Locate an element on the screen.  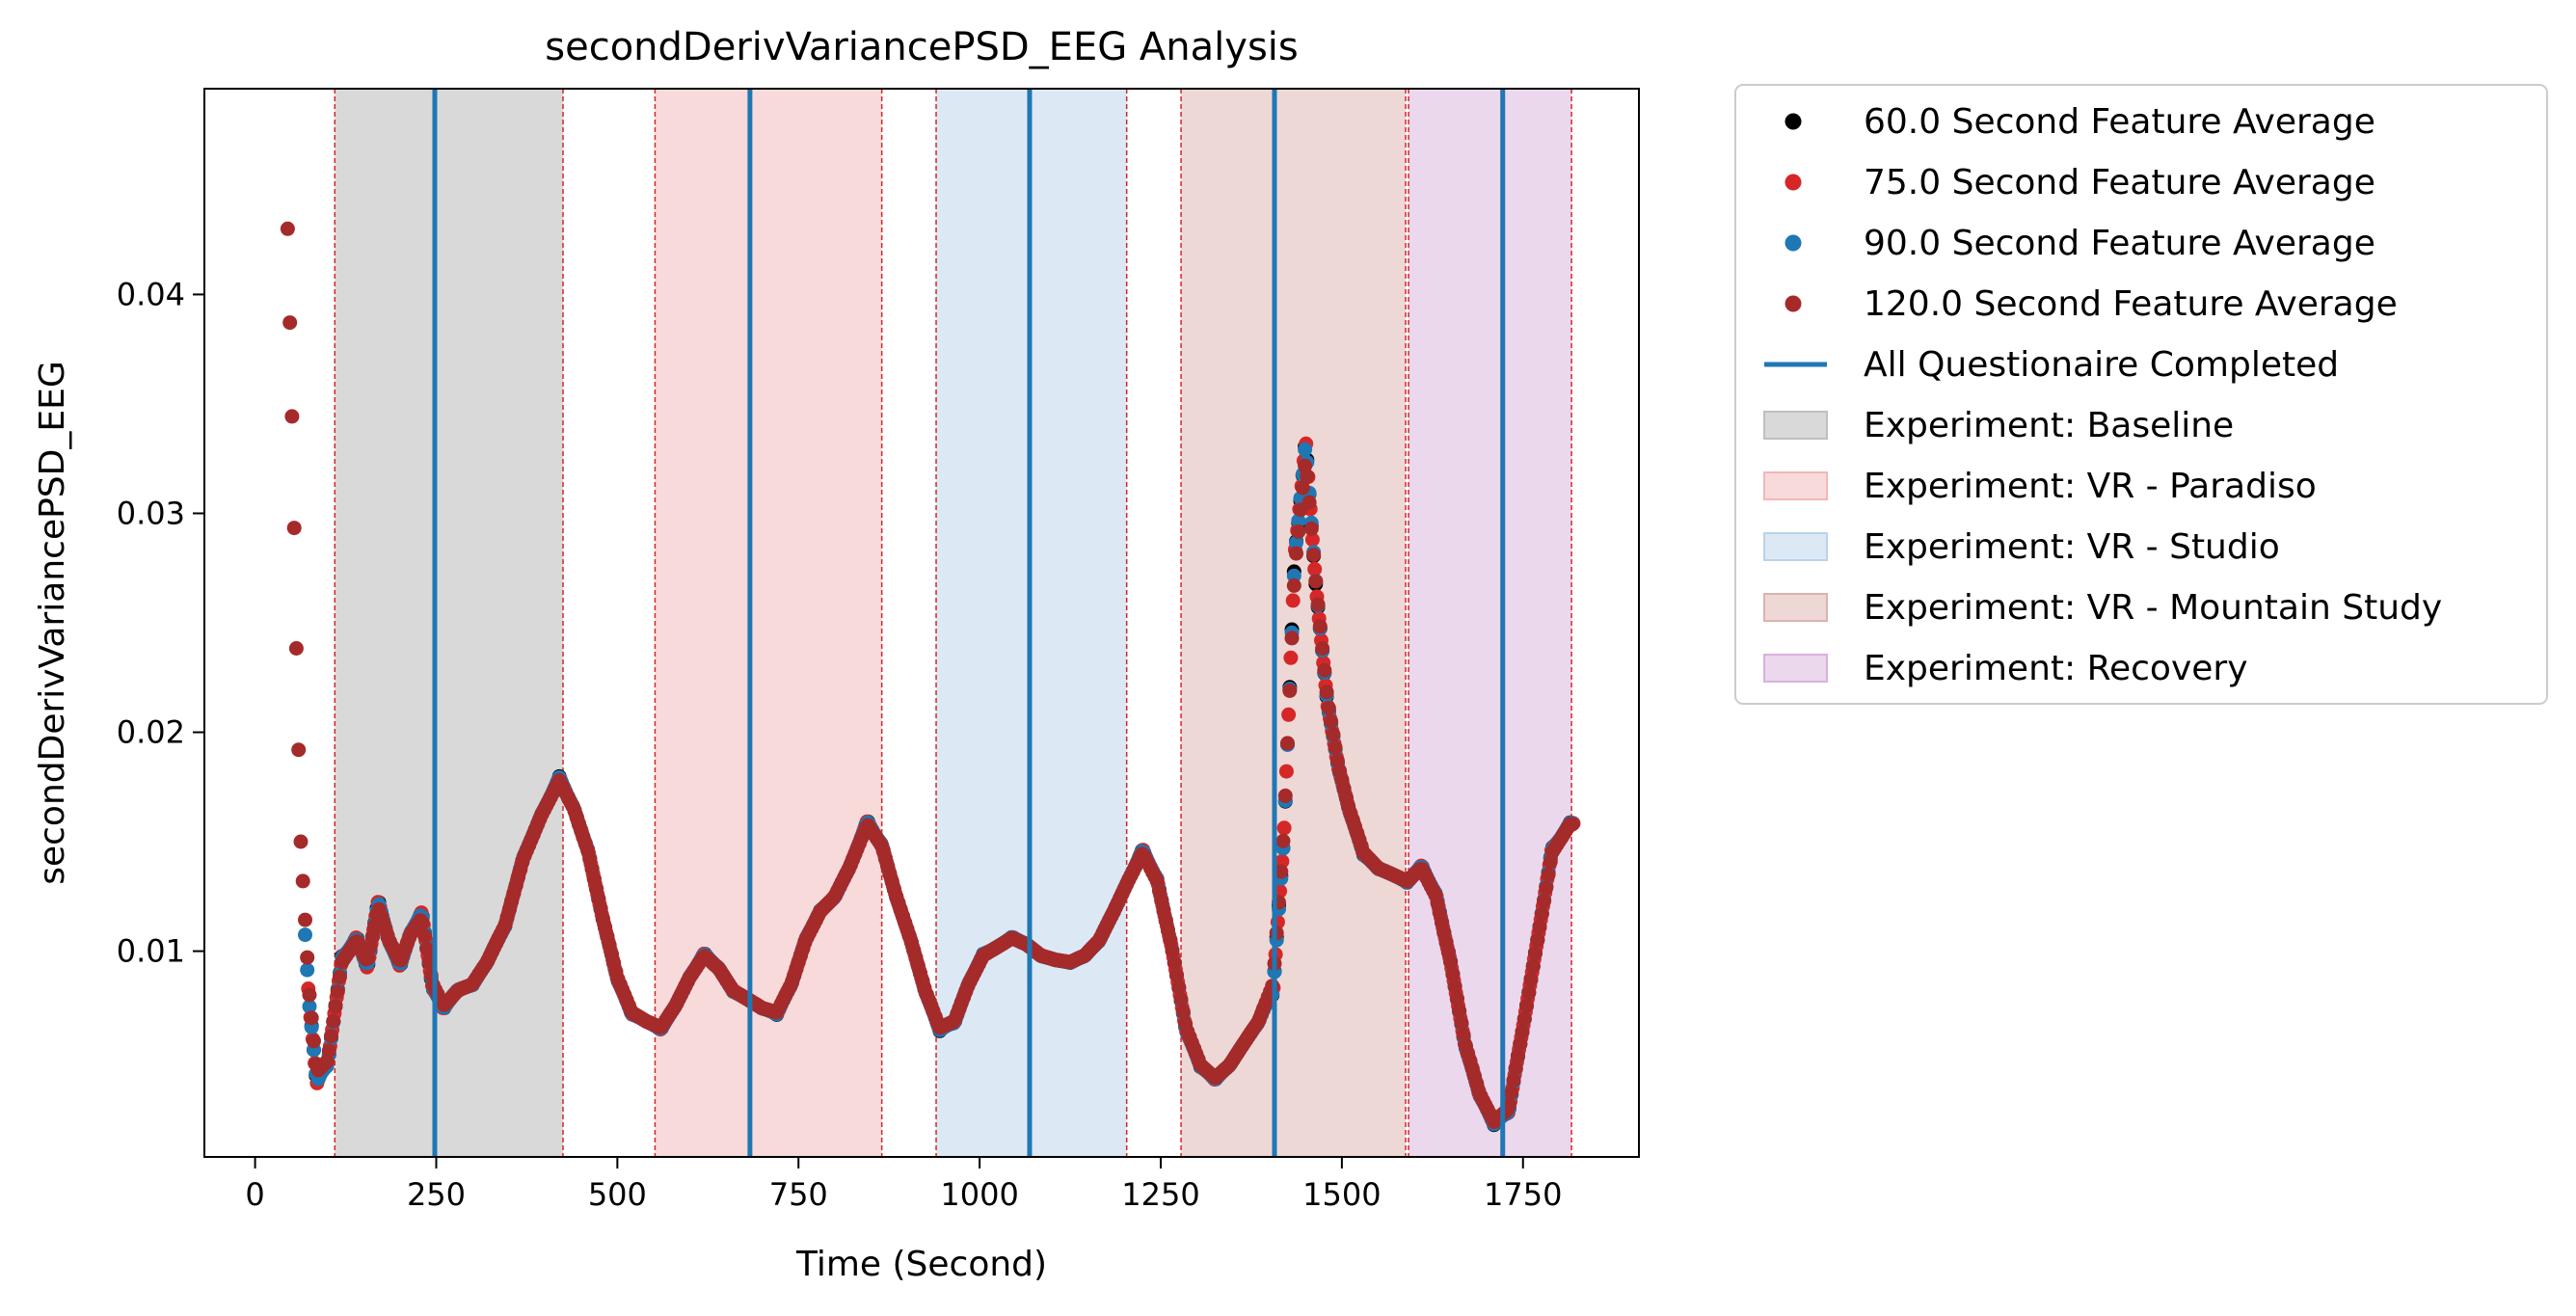
y-tick-label: 0.02 is located at coordinates (151, 732).